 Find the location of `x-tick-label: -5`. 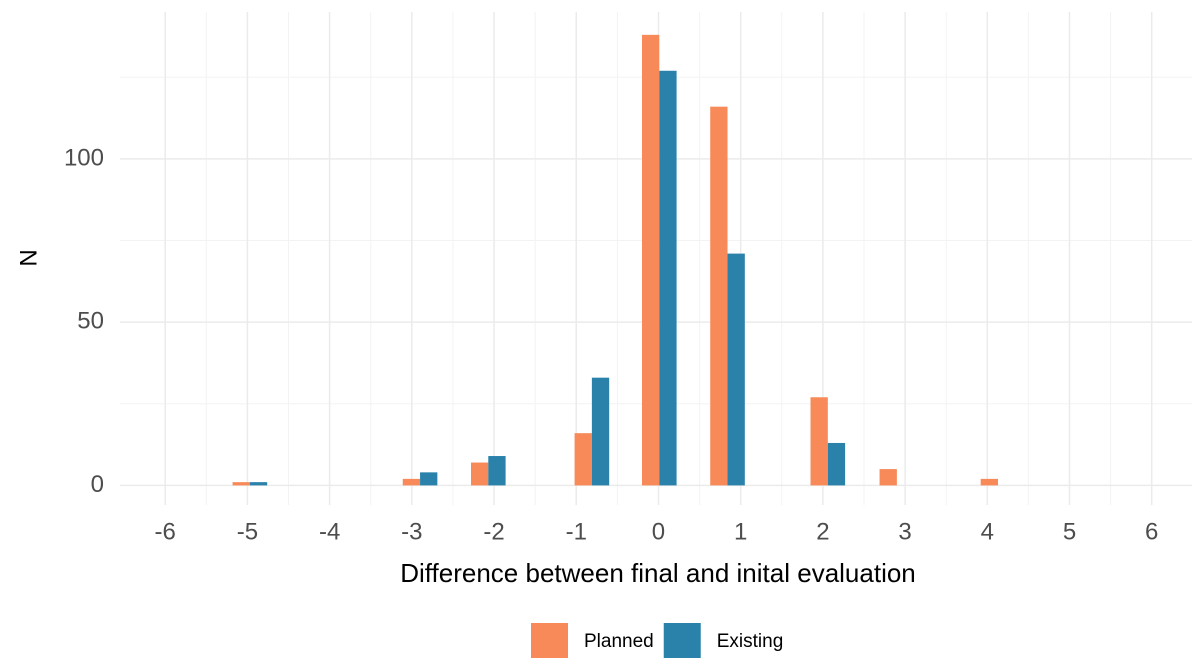

x-tick-label: -5 is located at coordinates (247, 531).